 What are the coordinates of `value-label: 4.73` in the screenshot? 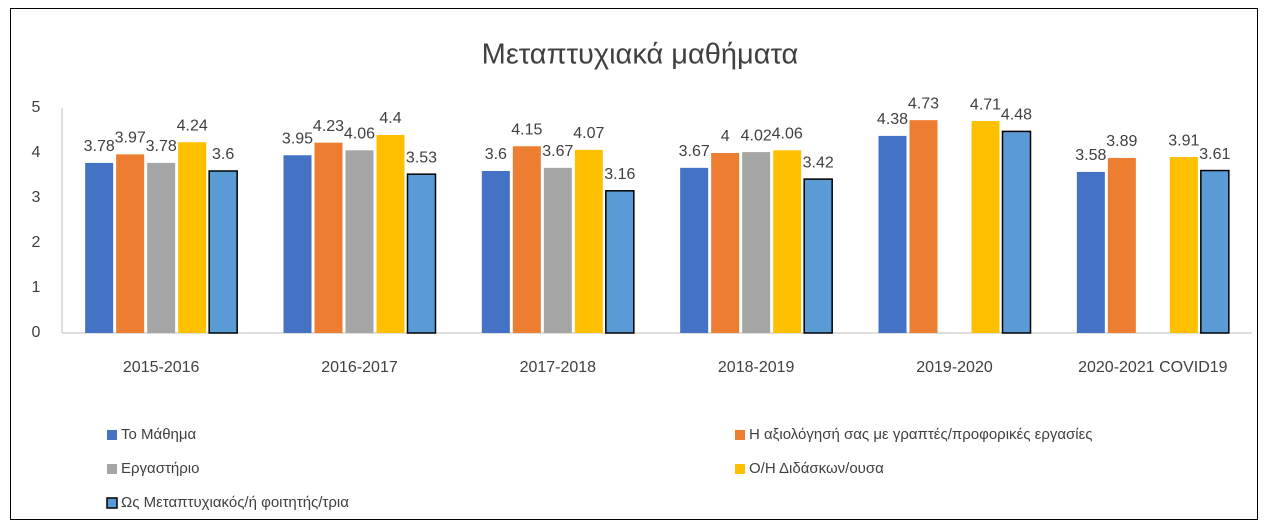 It's located at (923, 103).